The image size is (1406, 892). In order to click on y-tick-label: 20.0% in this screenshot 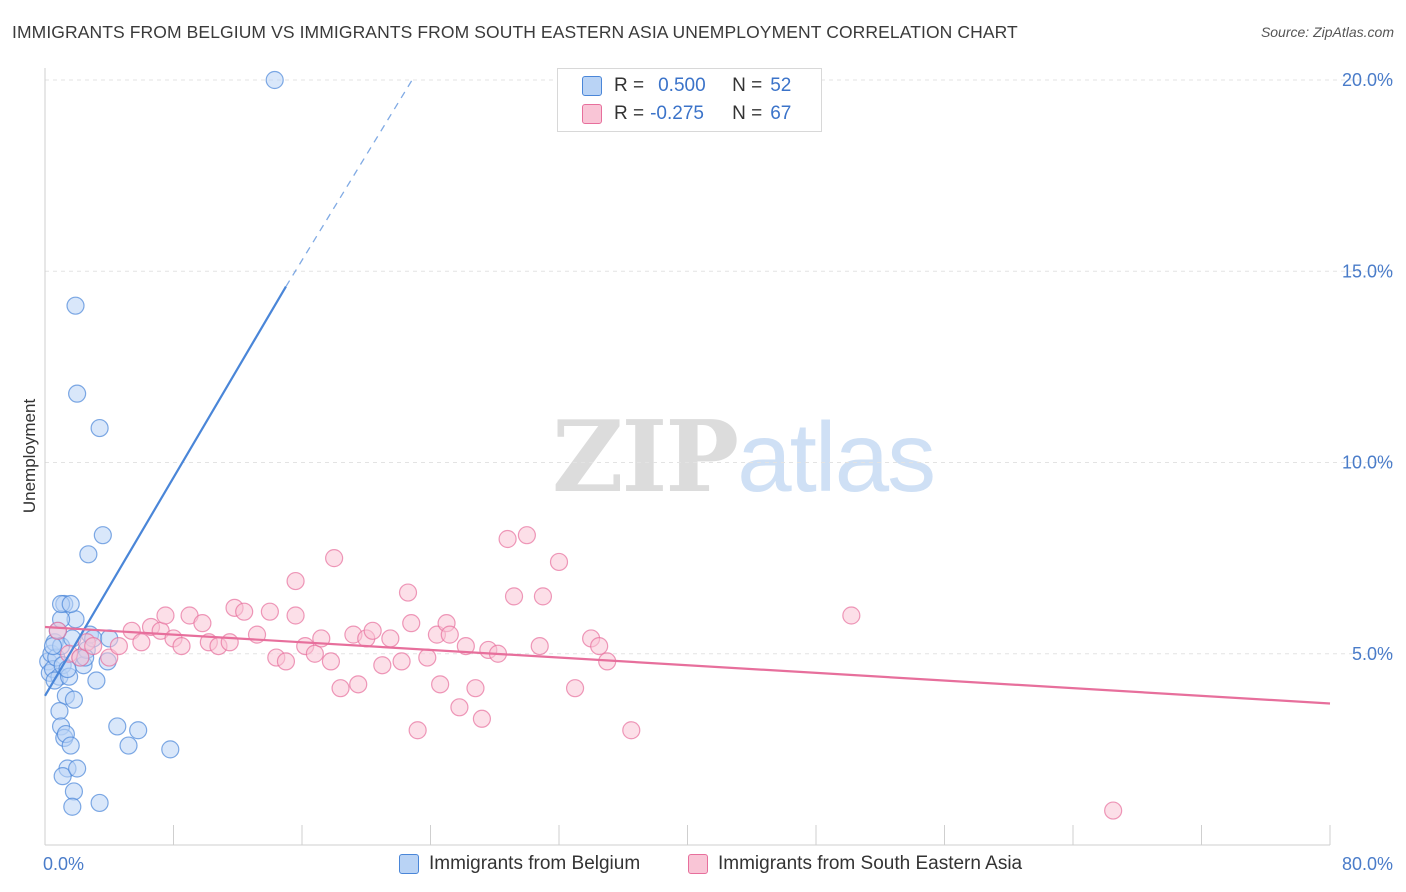, I will do `click(1367, 80)`.